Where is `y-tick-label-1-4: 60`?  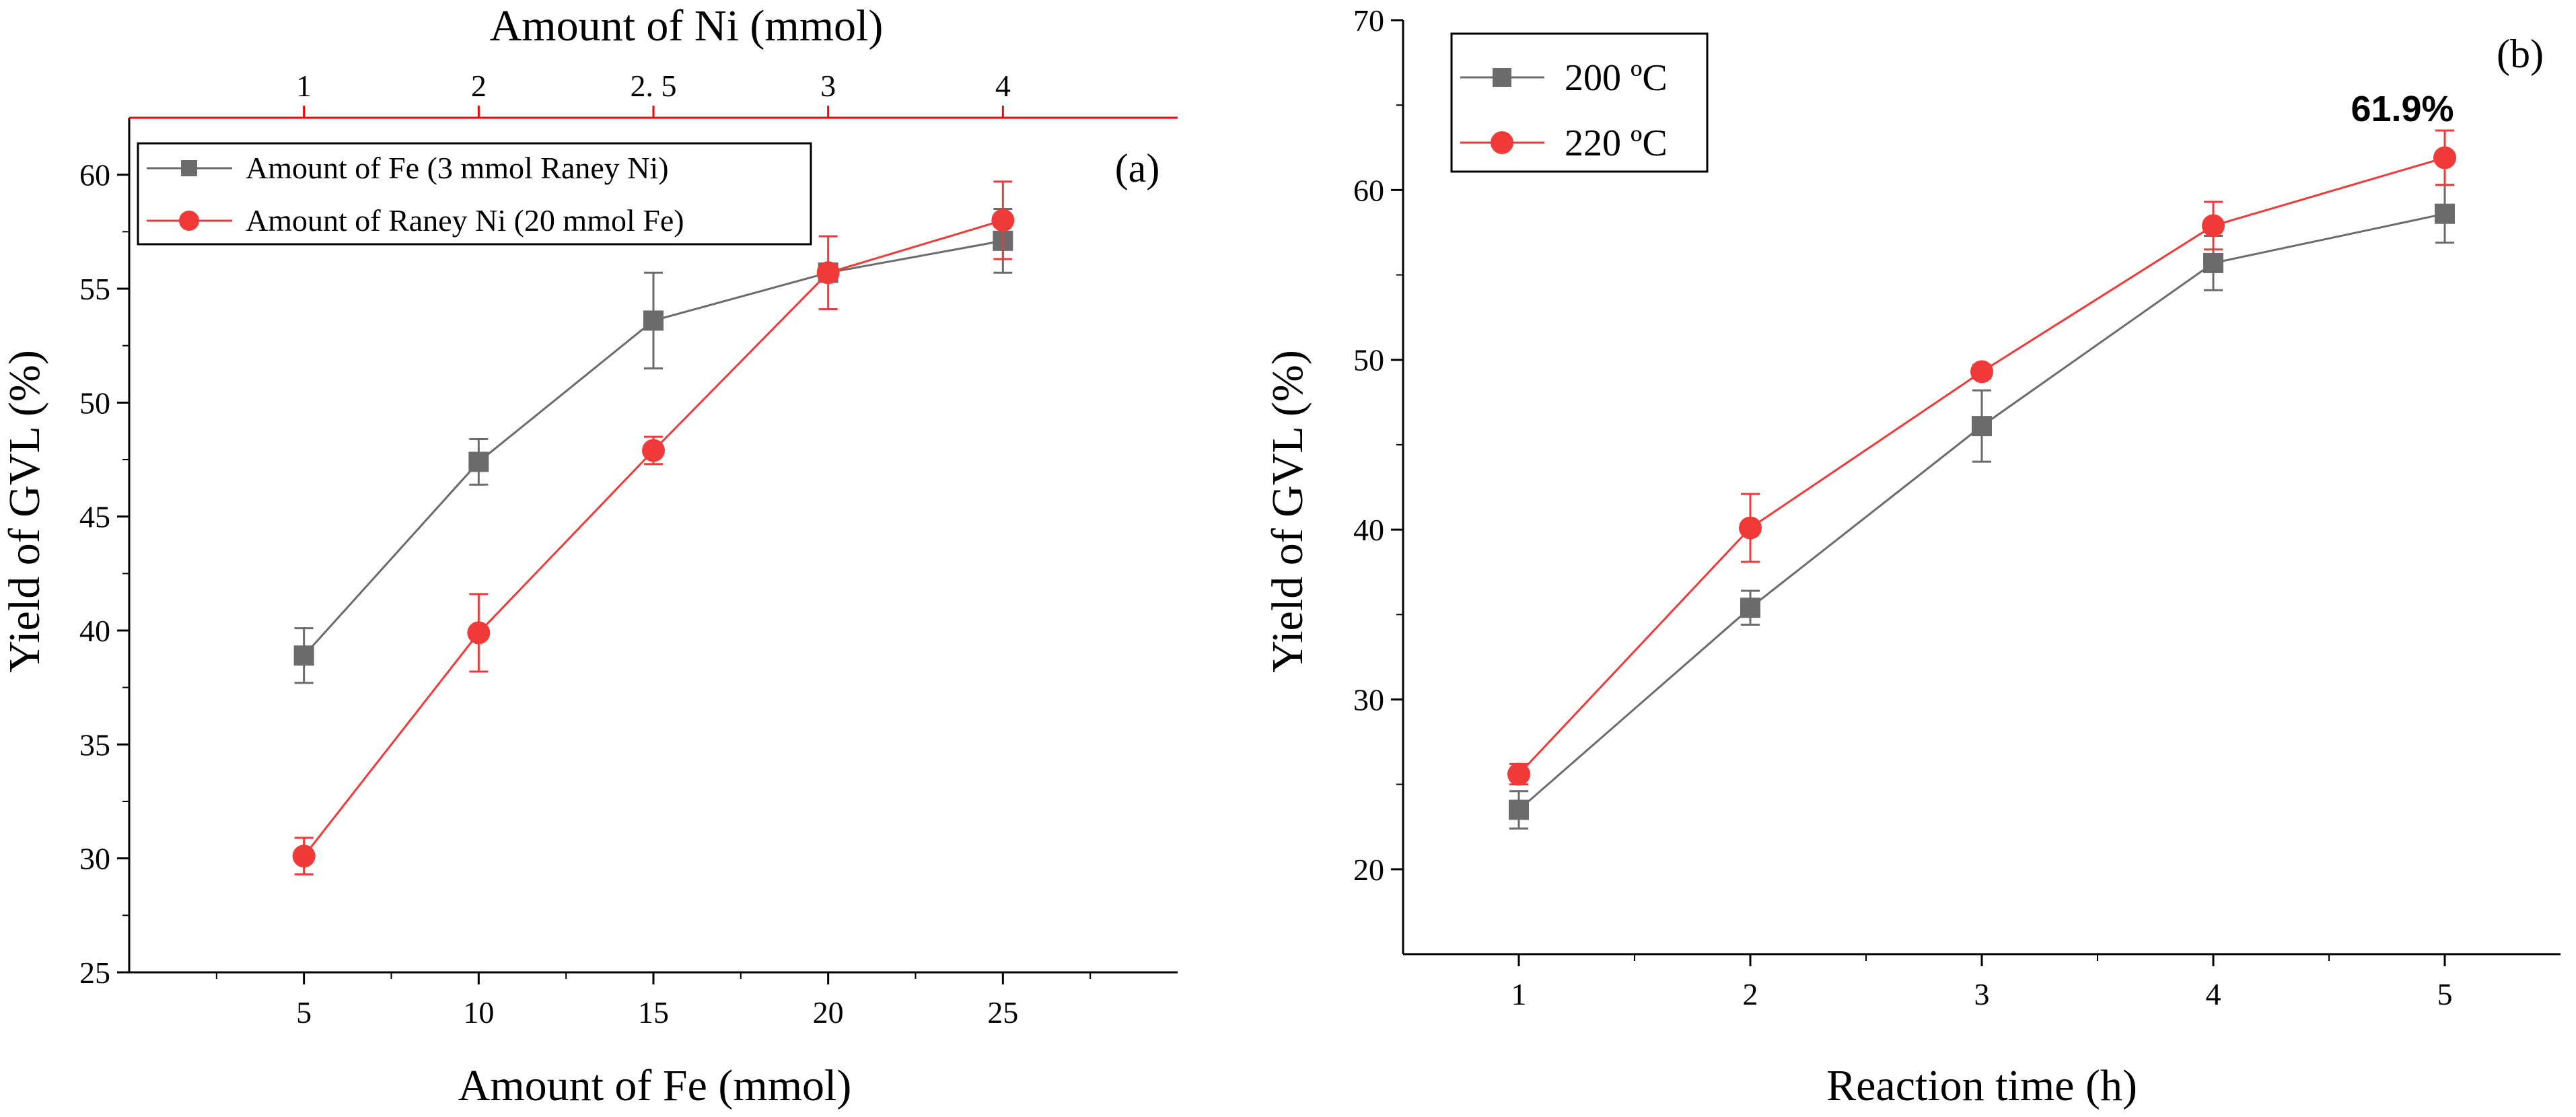 y-tick-label-1-4: 60 is located at coordinates (1368, 190).